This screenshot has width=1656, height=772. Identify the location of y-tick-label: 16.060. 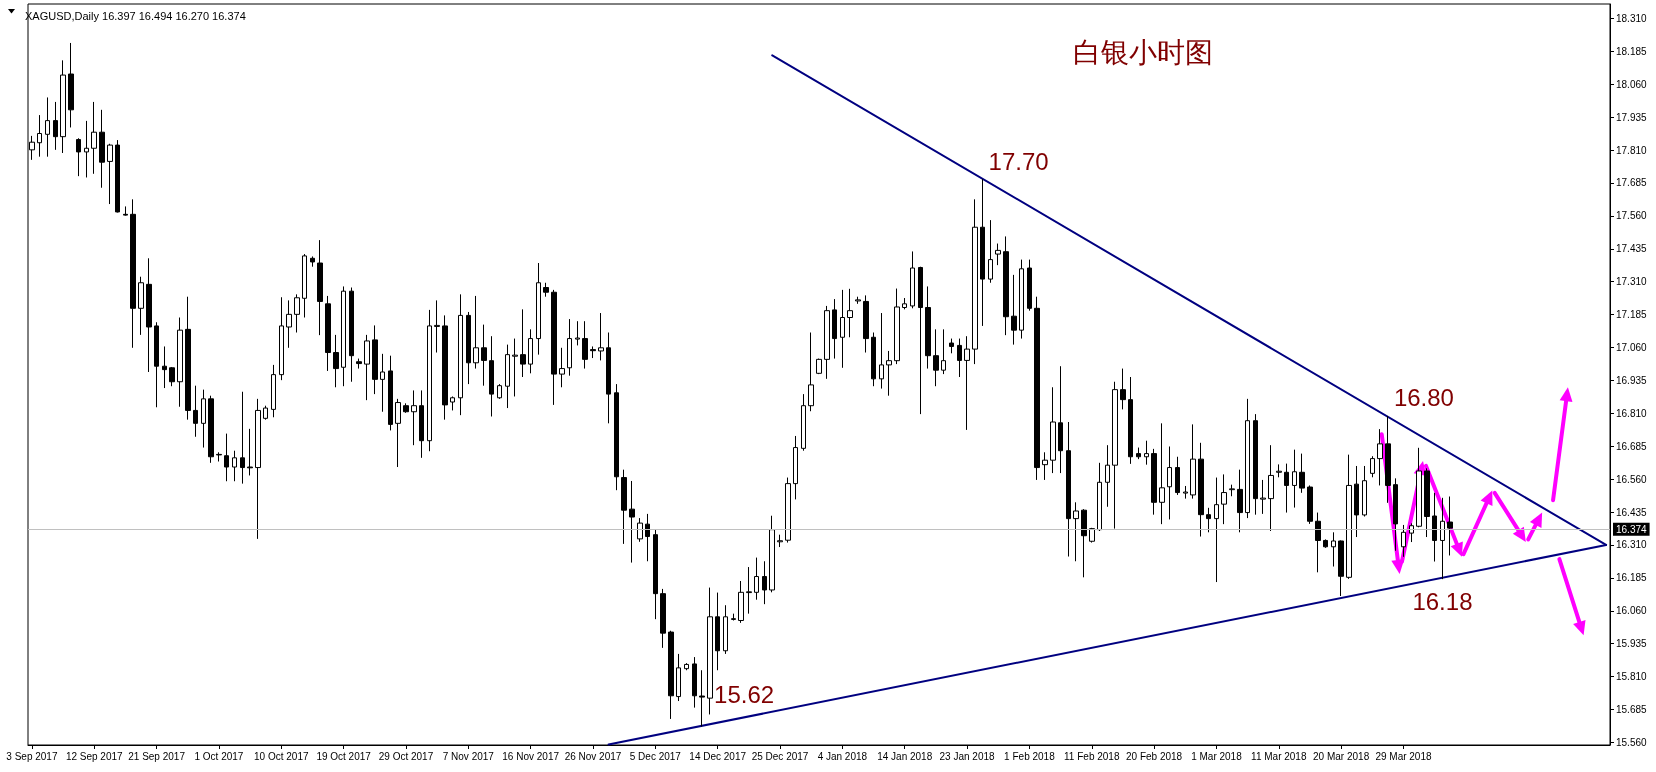
(1632, 611).